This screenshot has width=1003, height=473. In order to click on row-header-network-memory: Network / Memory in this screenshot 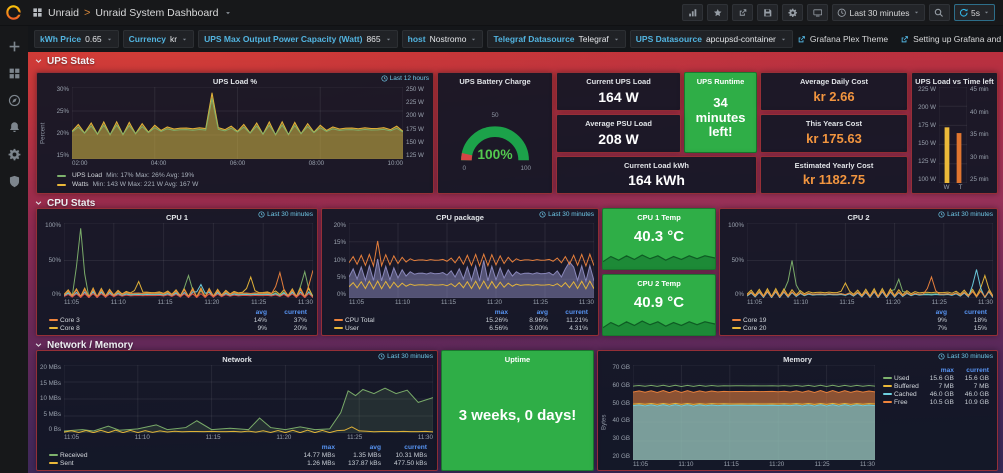, I will do `click(83, 345)`.